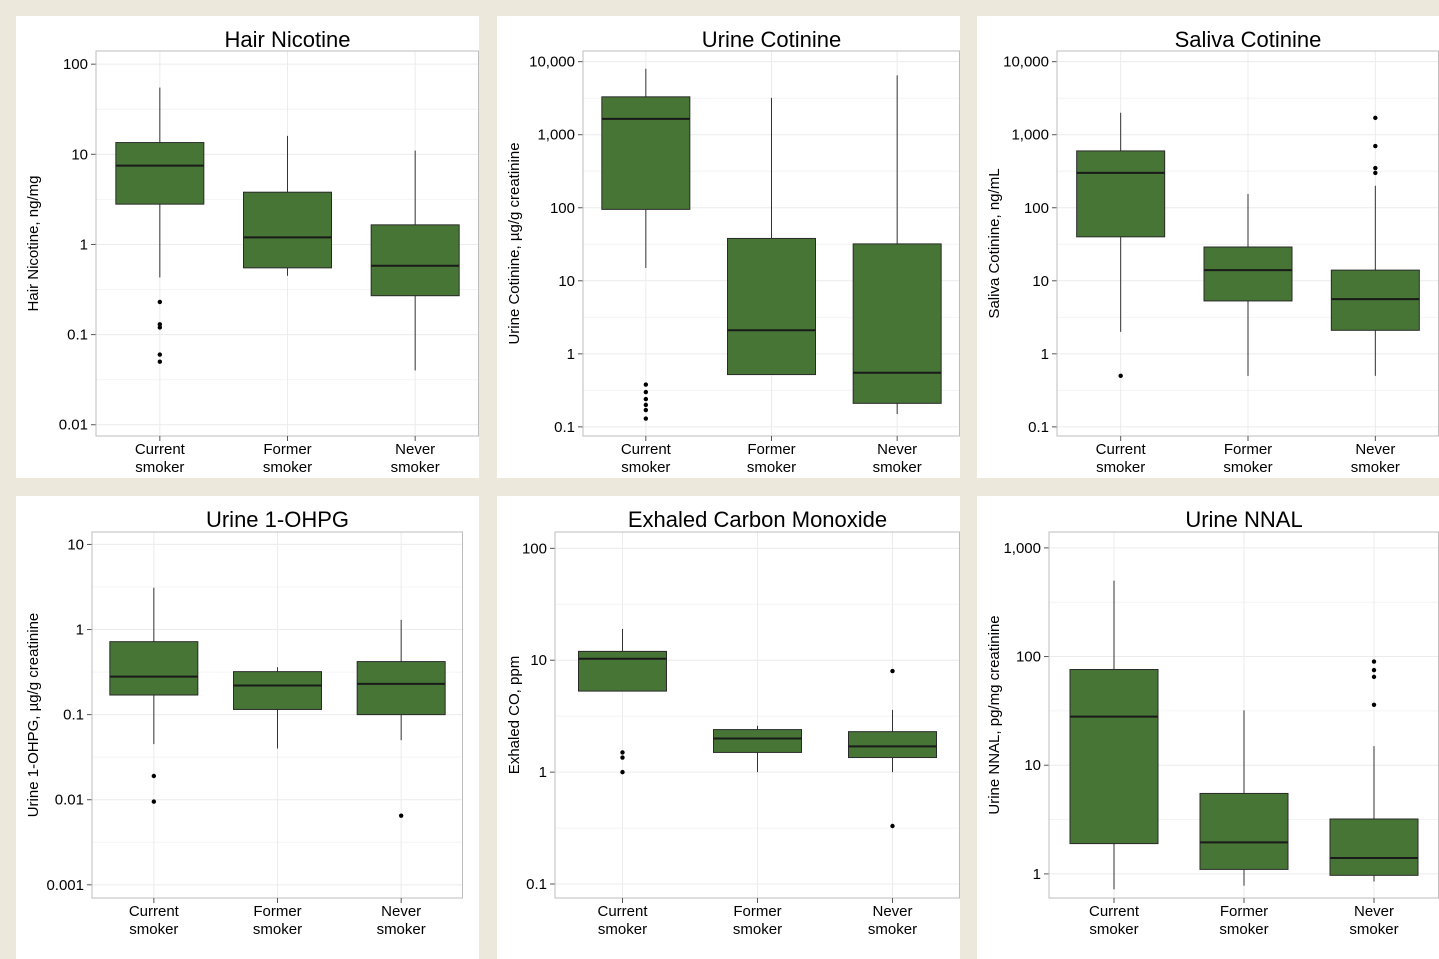 The image size is (1439, 959). What do you see at coordinates (771, 39) in the screenshot?
I see `chart-title: Urine Cotinine` at bounding box center [771, 39].